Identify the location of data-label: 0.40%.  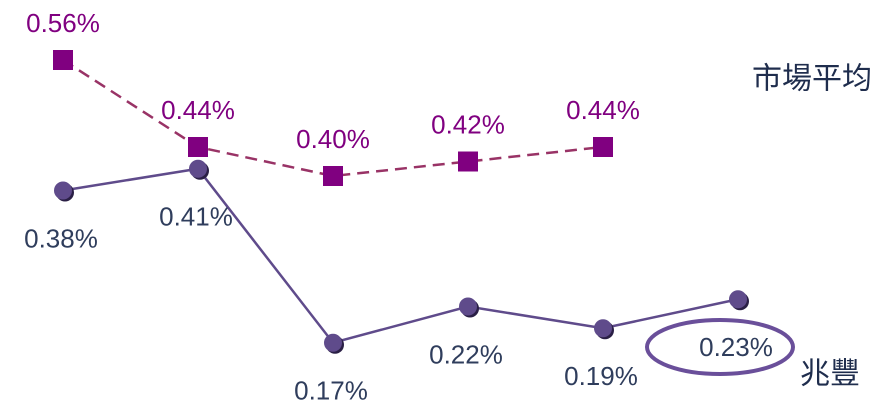
(333, 139).